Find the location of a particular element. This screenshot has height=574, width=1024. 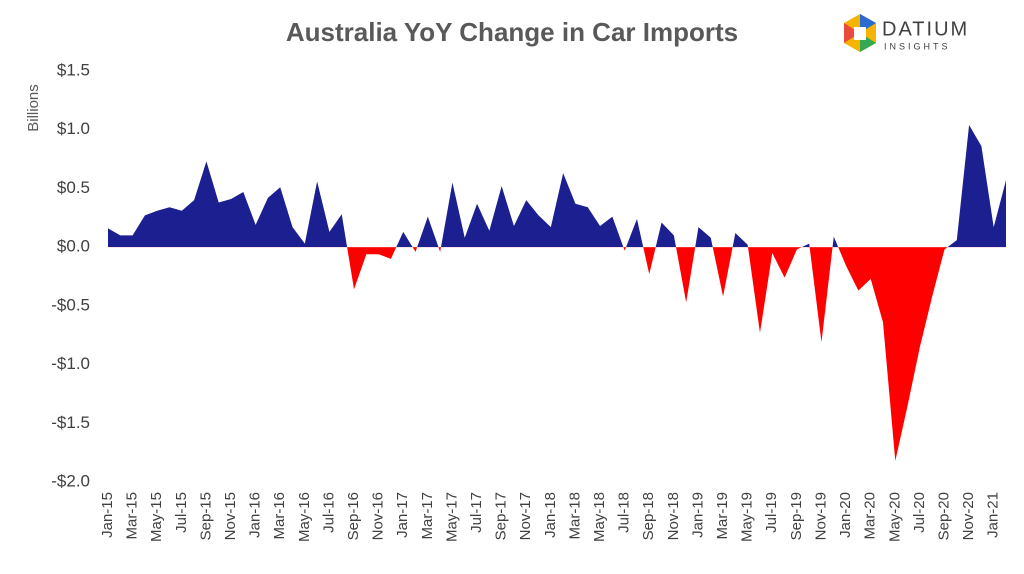

y-tick-label: -$0.5 is located at coordinates (70, 304).